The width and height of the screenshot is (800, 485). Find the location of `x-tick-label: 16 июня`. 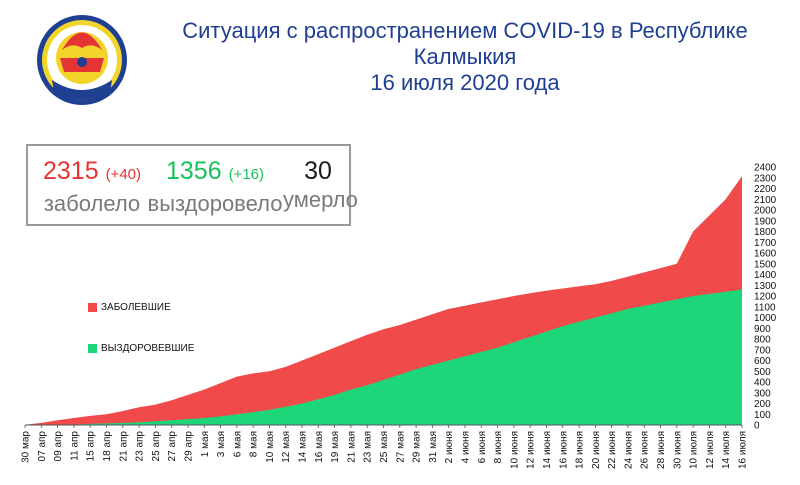

x-tick-label: 16 июня is located at coordinates (563, 450).